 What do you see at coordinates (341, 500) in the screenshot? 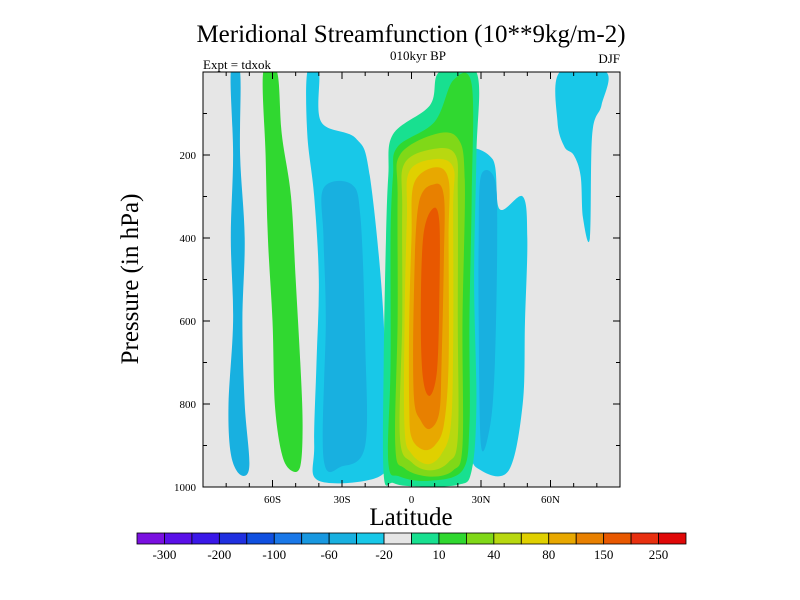
I see `x-tick-label: 30S` at bounding box center [341, 500].